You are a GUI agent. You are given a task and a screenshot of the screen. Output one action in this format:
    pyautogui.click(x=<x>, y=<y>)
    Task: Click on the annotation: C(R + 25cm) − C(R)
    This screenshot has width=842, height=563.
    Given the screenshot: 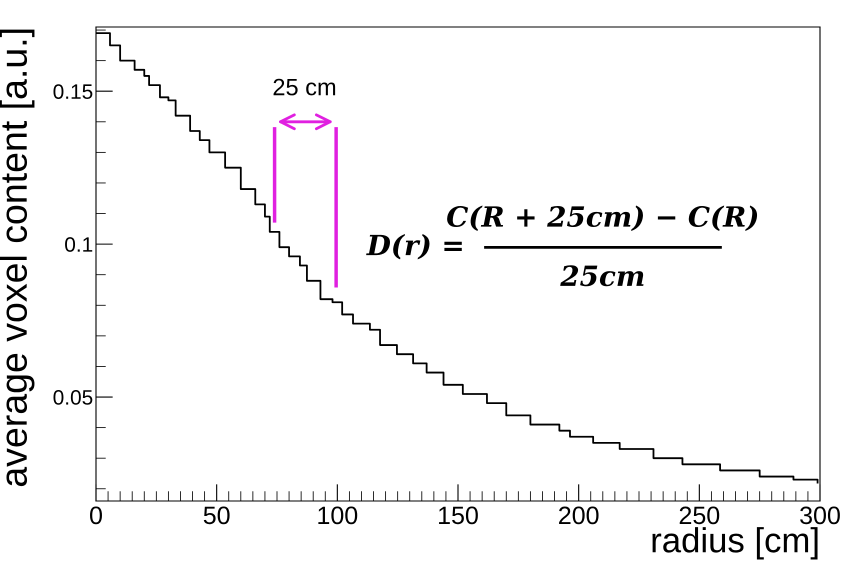 What is the action you would take?
    pyautogui.click(x=602, y=218)
    